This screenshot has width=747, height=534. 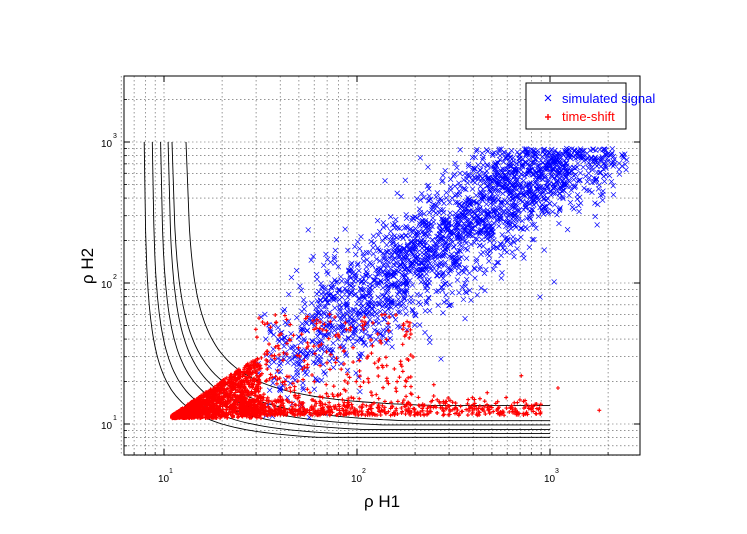 What do you see at coordinates (548, 117) in the screenshot?
I see `legend-marker-time-shift` at bounding box center [548, 117].